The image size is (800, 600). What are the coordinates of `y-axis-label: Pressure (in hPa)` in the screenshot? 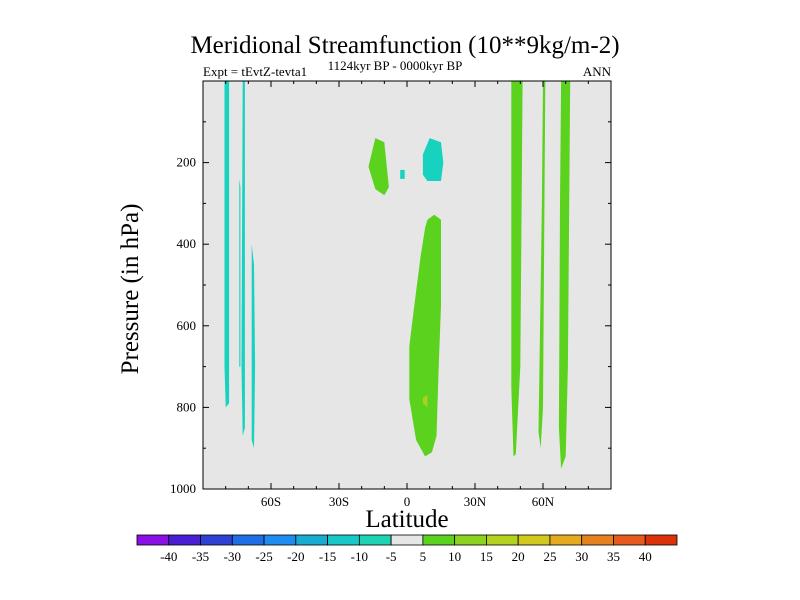 It's located at (130, 289).